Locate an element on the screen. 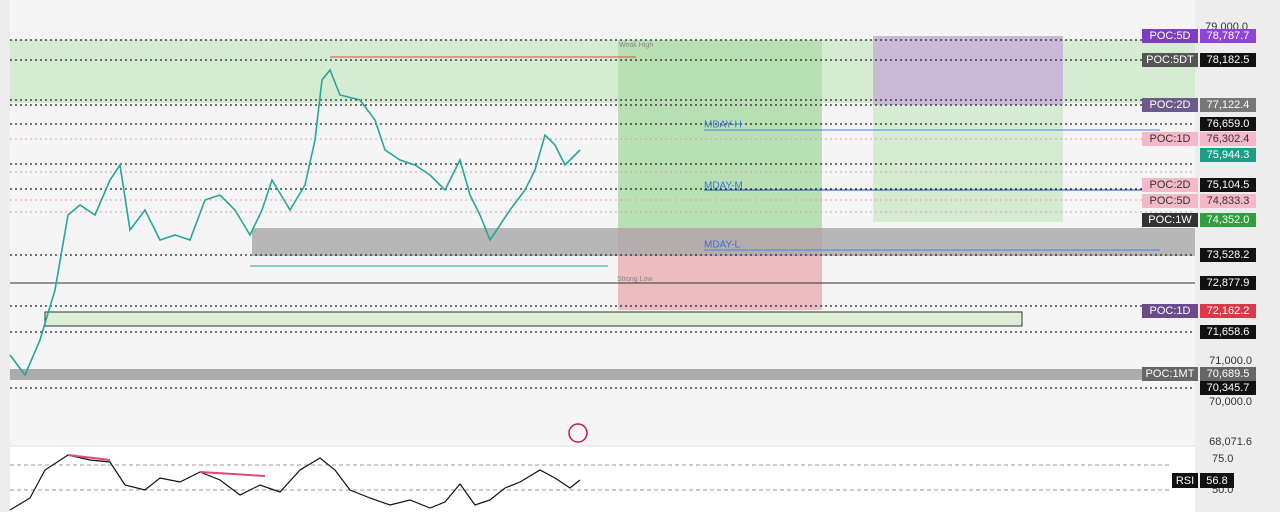 This screenshot has height=517, width=1280. price-label: 70,689.5 is located at coordinates (1228, 374).